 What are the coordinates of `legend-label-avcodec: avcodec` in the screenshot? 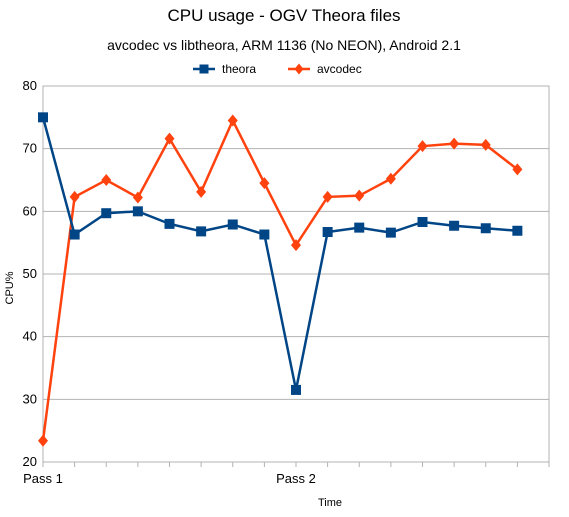 It's located at (339, 69).